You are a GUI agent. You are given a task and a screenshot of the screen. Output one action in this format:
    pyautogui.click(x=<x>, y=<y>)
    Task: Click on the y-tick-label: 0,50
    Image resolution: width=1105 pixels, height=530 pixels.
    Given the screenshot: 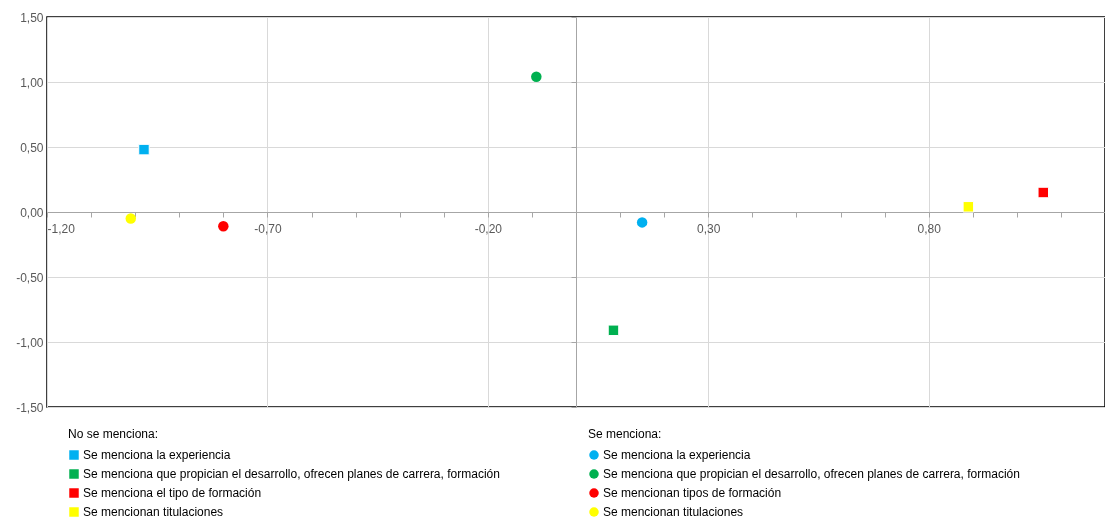 What is the action you would take?
    pyautogui.click(x=32, y=147)
    